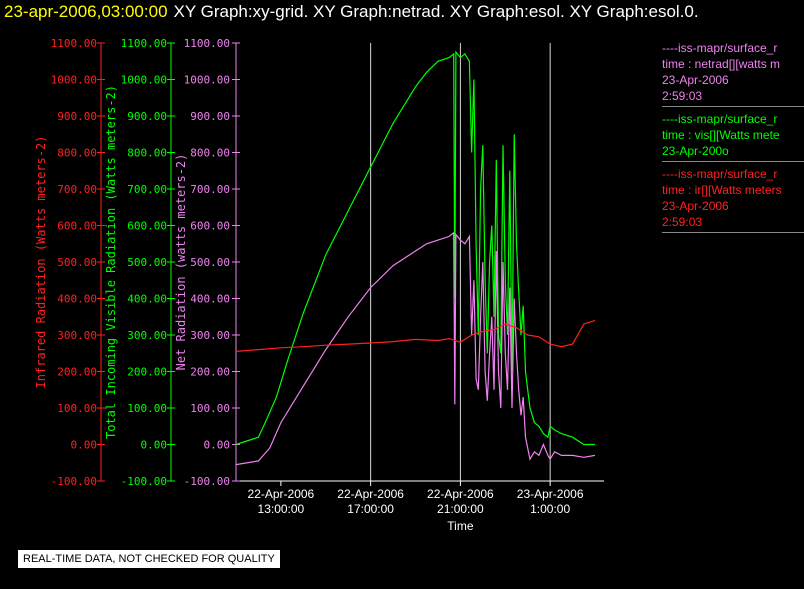  I want to click on quality-note: REAL-TIME DATA, NOT CHECKED FOR QUALITY, so click(149, 559).